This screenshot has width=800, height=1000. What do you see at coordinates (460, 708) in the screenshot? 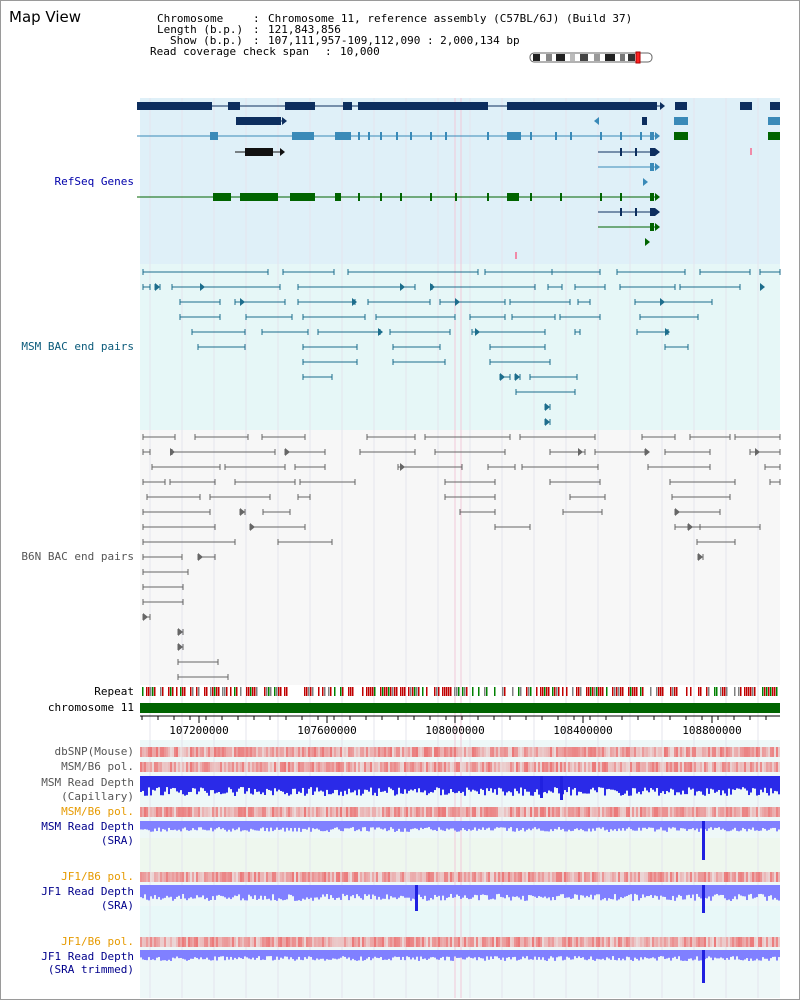
I see `chromosome-bar` at bounding box center [460, 708].